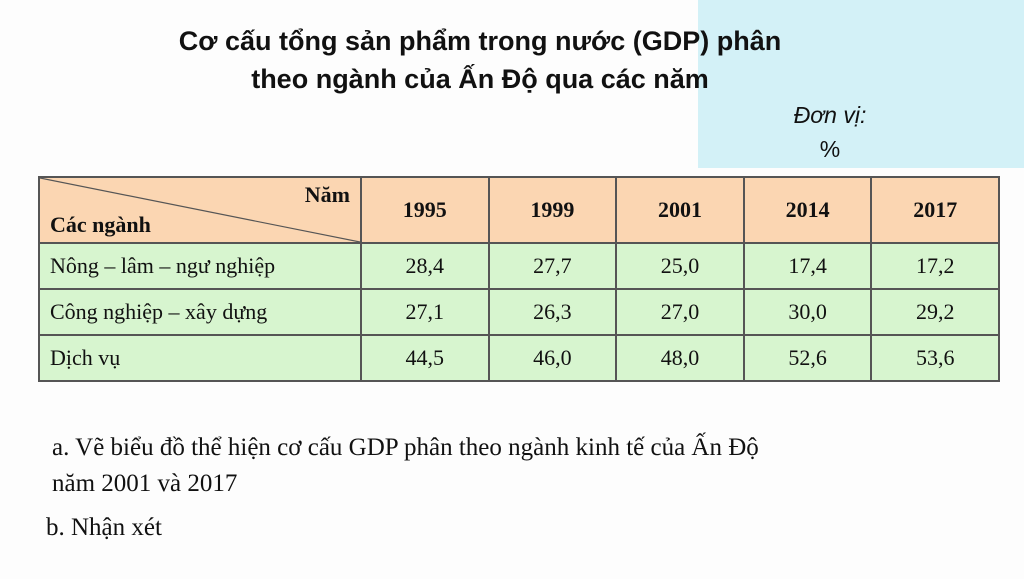 This screenshot has width=1024, height=579. Describe the element at coordinates (830, 149) in the screenshot. I see `unit-value: %` at that location.